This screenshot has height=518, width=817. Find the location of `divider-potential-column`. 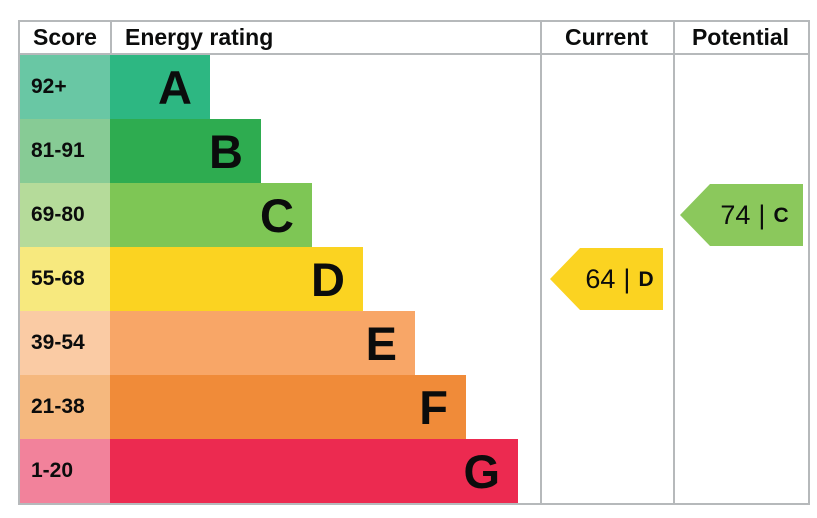

divider-potential-column is located at coordinates (674, 262).